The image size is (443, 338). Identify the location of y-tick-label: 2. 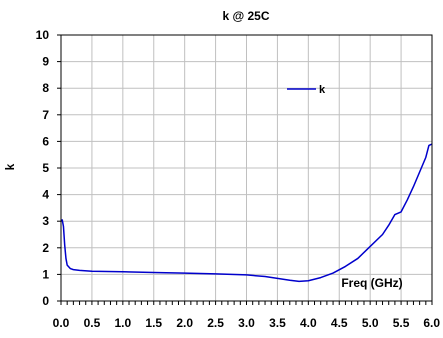
(45, 248).